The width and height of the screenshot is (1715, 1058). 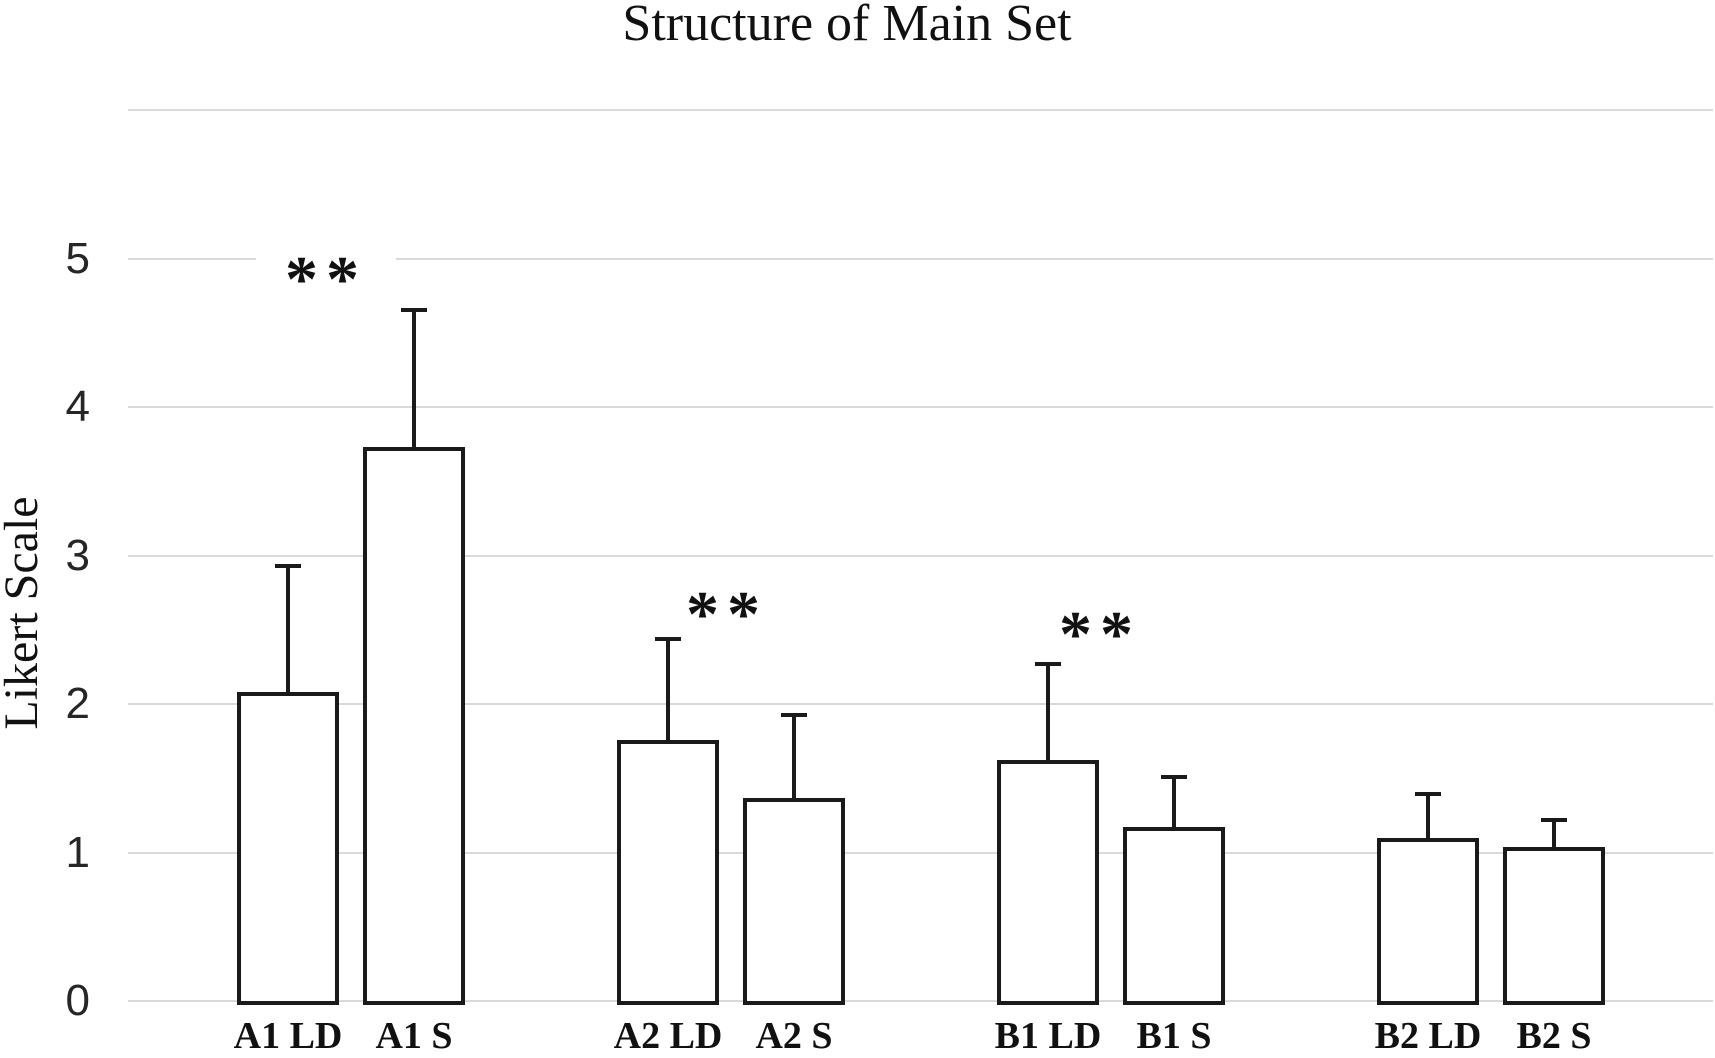 What do you see at coordinates (1428, 921) in the screenshot?
I see `bar-b2-ld` at bounding box center [1428, 921].